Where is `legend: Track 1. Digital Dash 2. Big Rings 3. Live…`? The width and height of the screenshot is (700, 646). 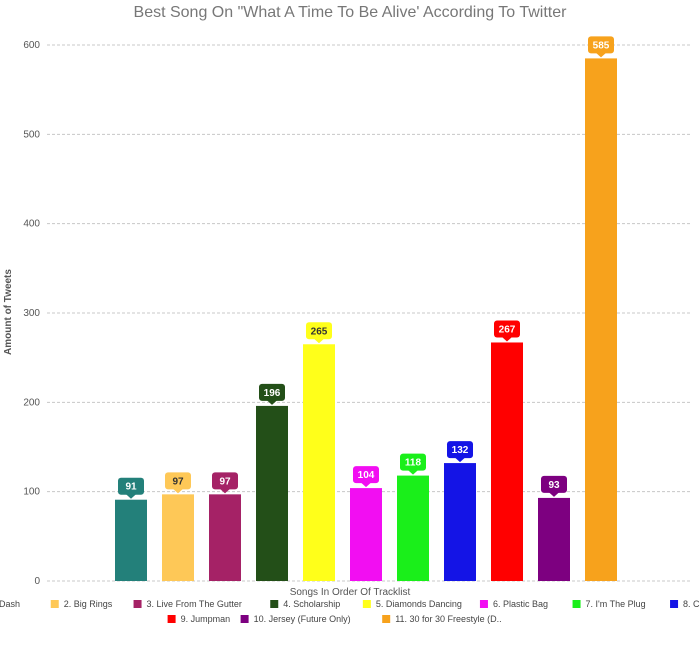
legend: Track 1. Digital Dash 2. Big Rings 3. Live… is located at coordinates (350, 611).